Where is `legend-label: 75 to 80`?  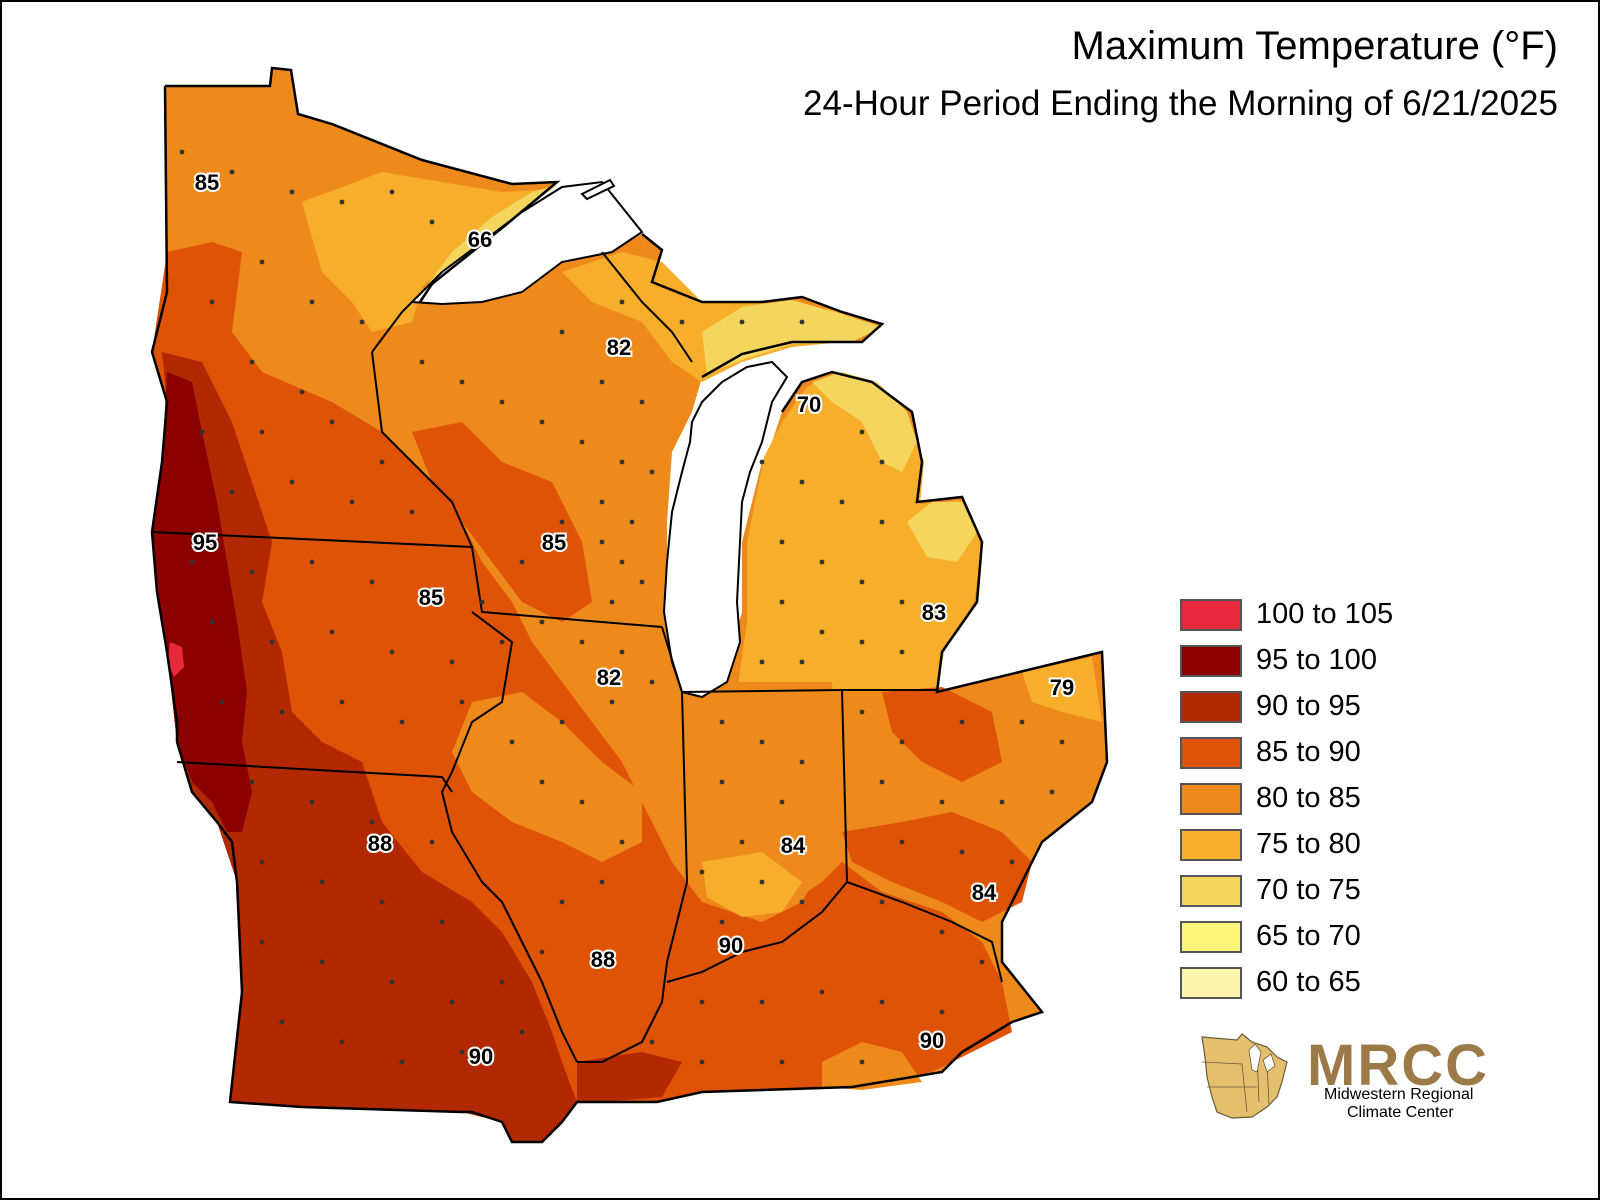
legend-label: 75 to 80 is located at coordinates (1308, 844).